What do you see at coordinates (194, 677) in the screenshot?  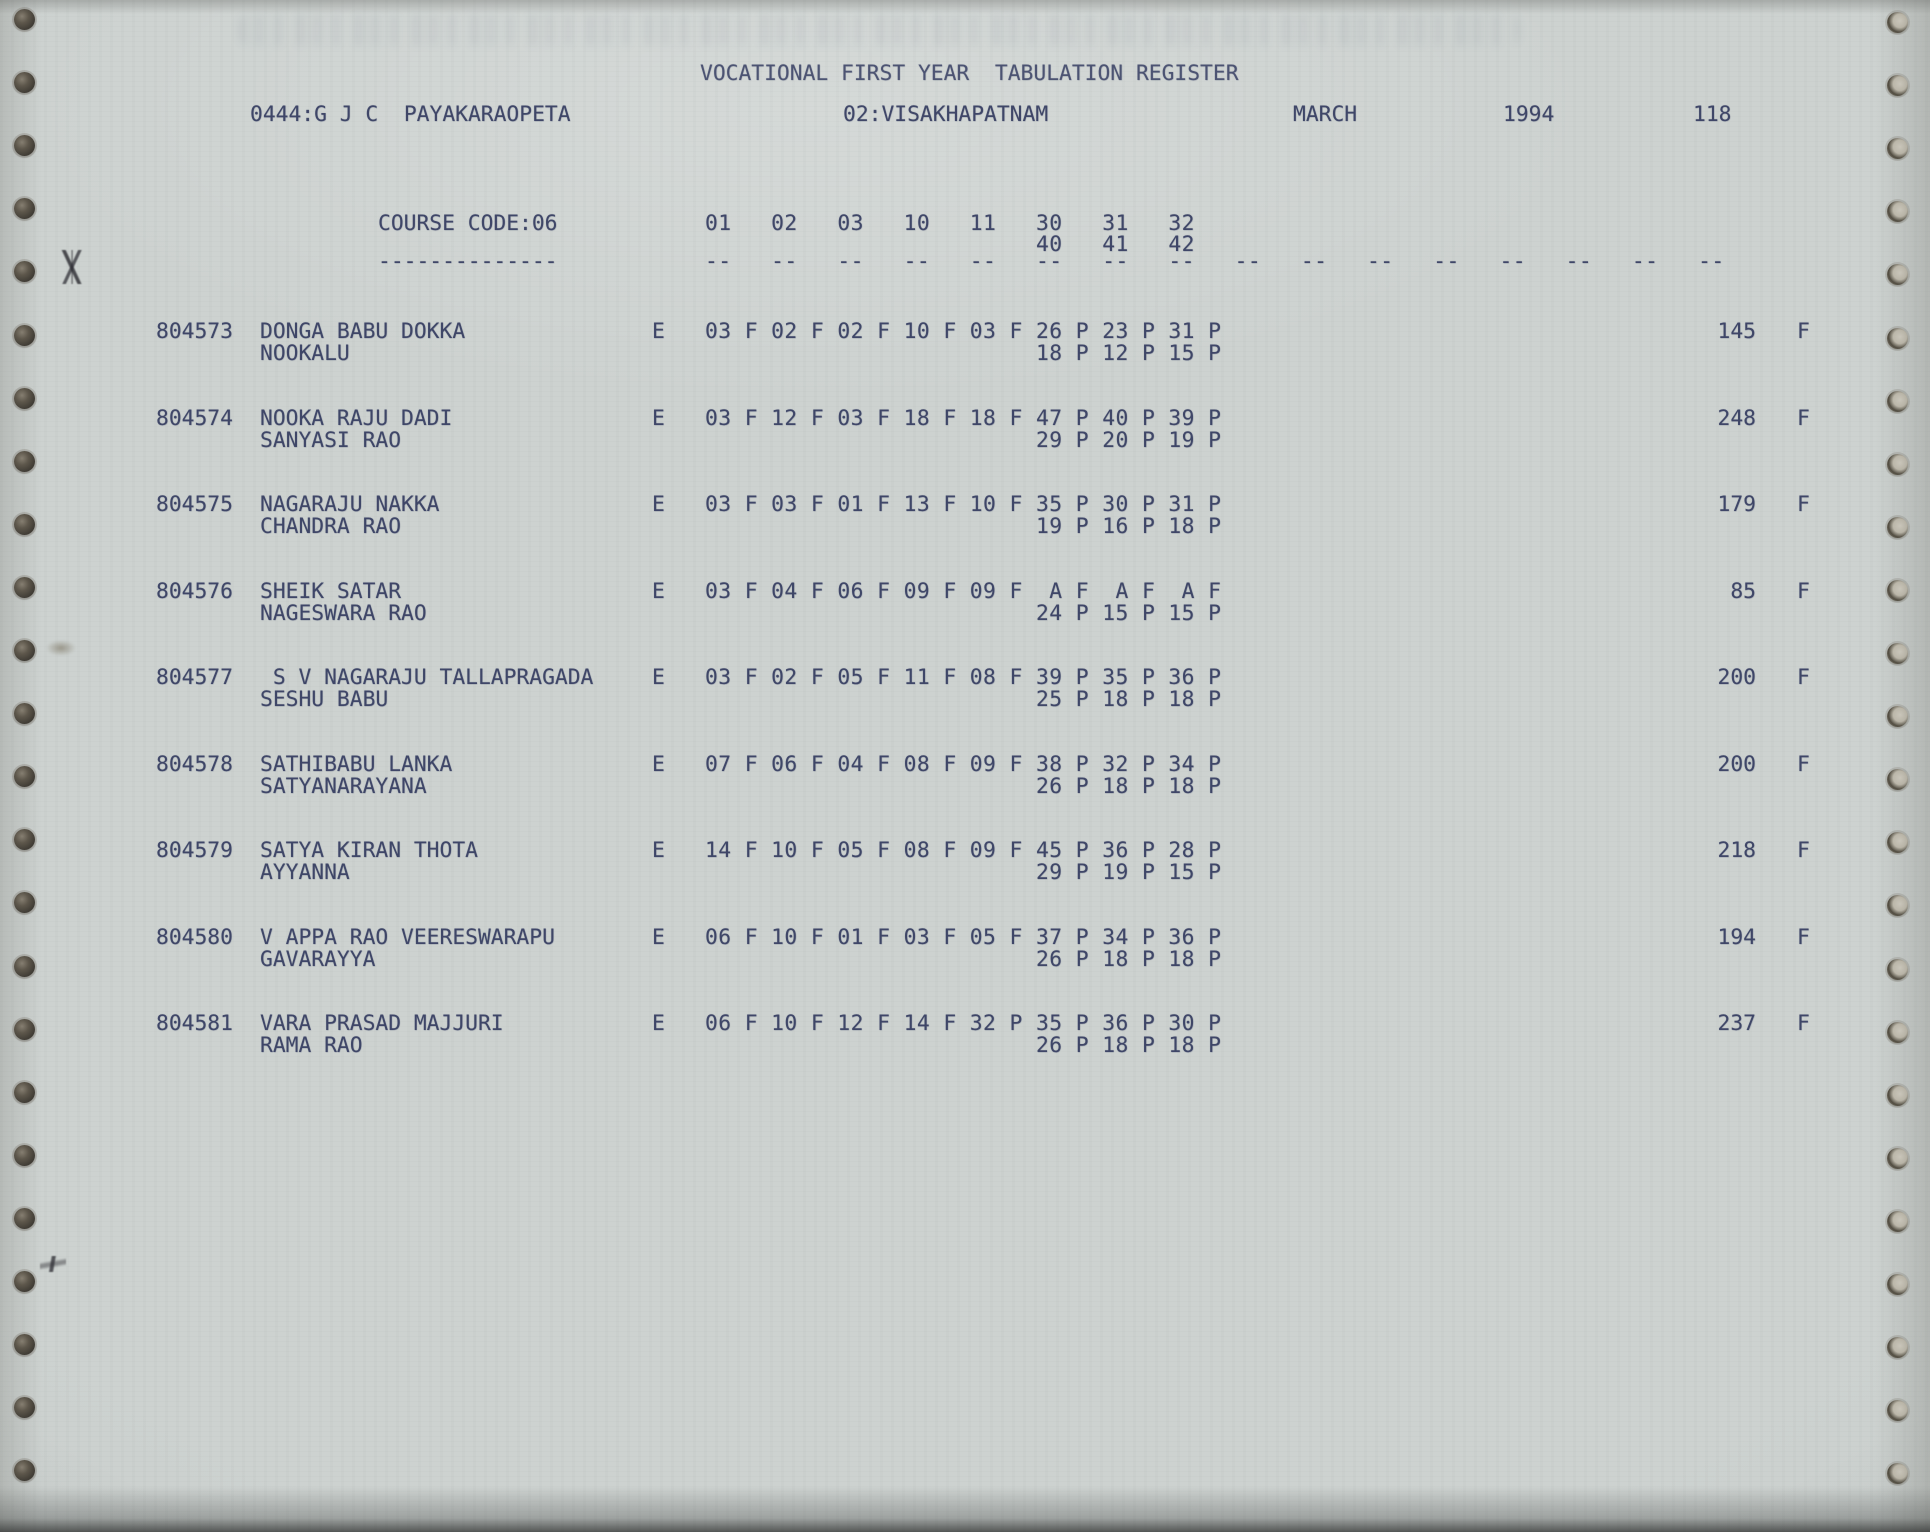 I see `reg-no: 804577` at bounding box center [194, 677].